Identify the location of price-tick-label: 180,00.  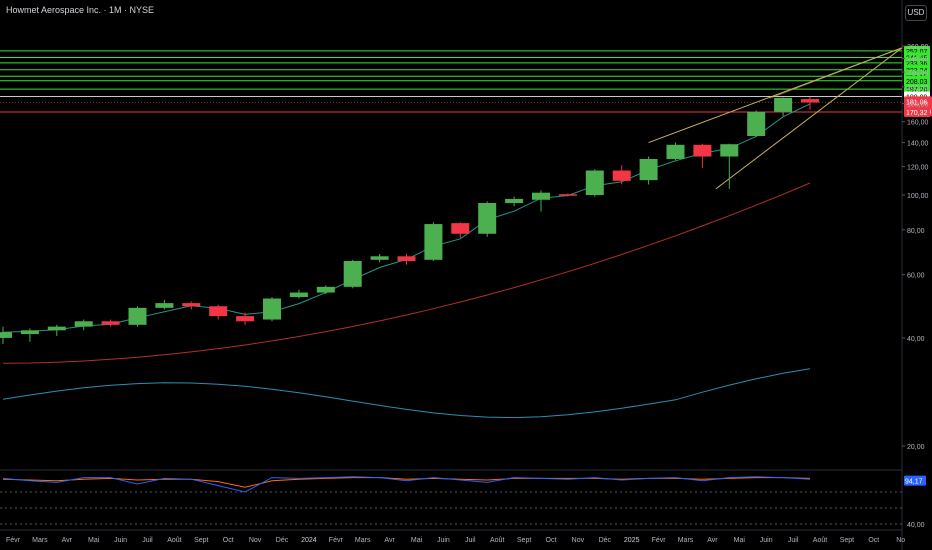
(918, 104).